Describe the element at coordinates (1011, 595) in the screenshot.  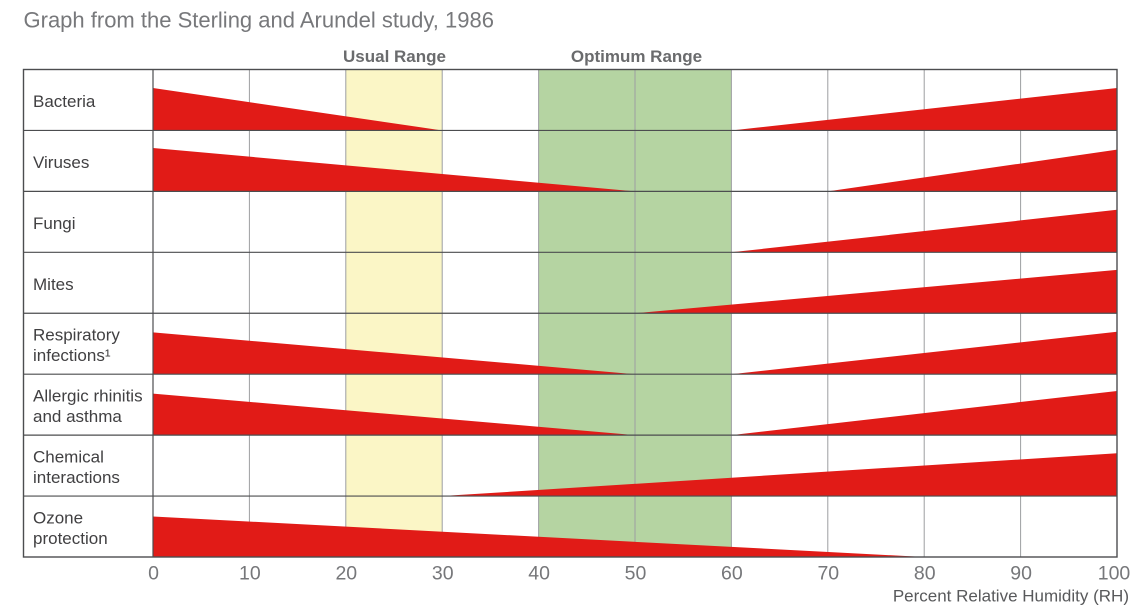
I see `svg-text: Percent Relative Humidity (RH)` at that location.